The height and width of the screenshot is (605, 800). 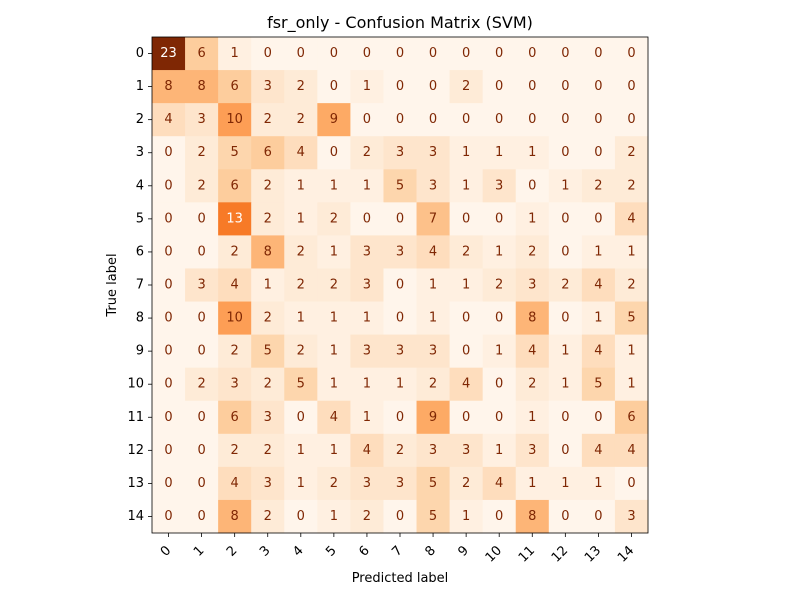 I want to click on heatmap-cell-r0-c1, so click(x=202, y=54).